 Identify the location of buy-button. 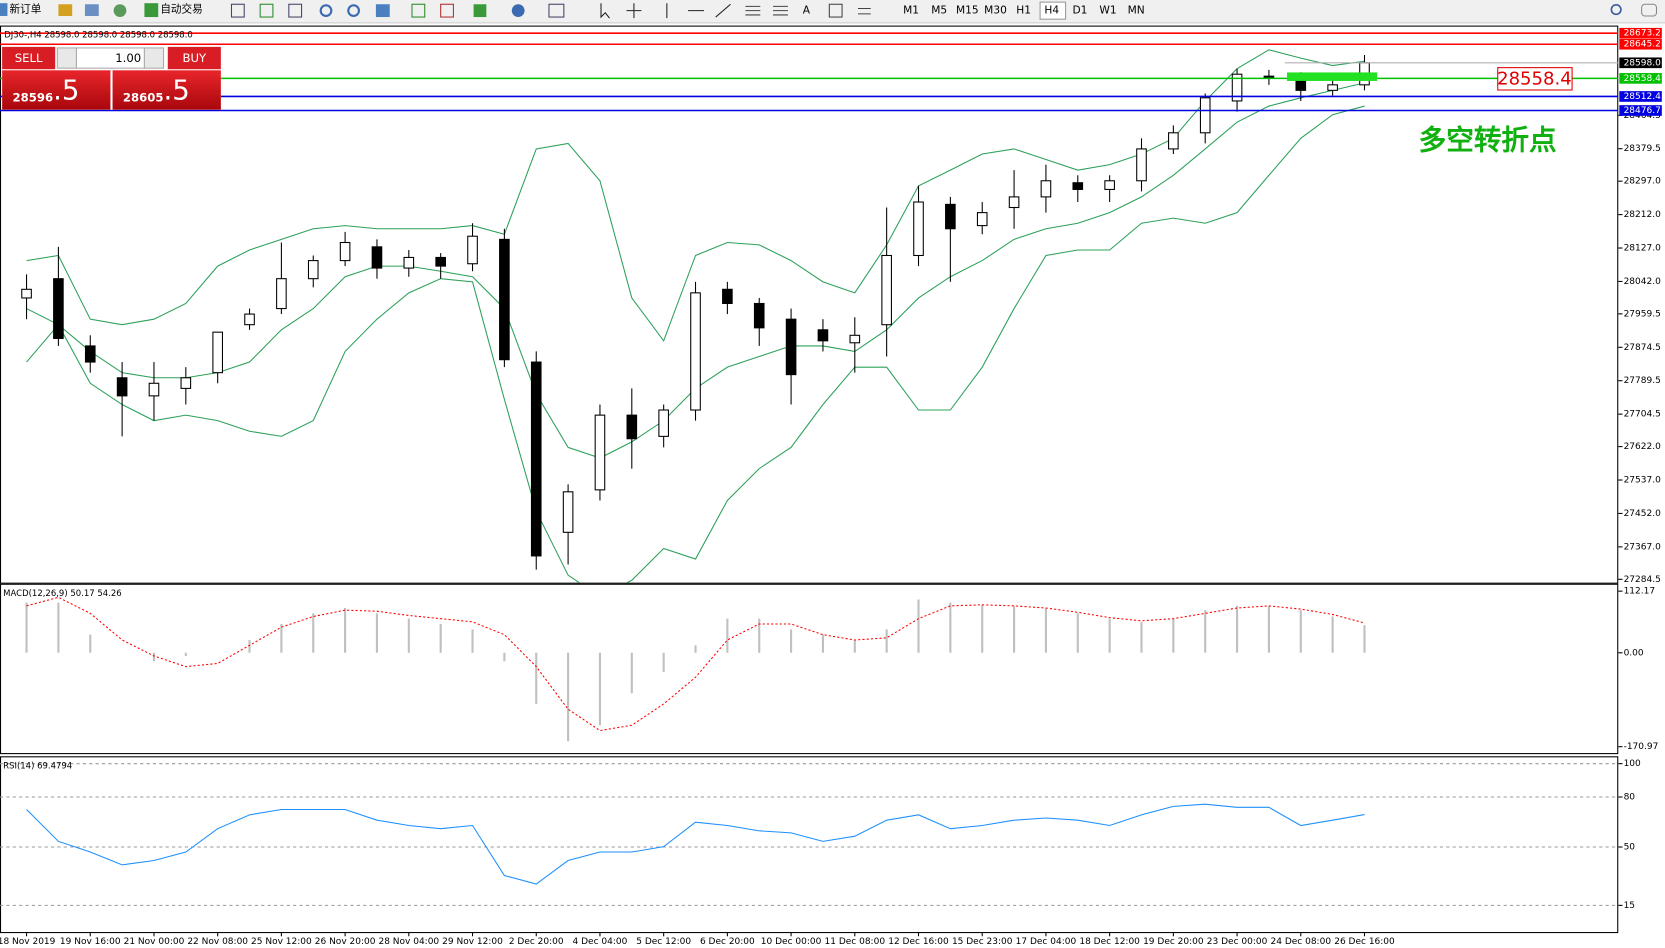
(194, 58).